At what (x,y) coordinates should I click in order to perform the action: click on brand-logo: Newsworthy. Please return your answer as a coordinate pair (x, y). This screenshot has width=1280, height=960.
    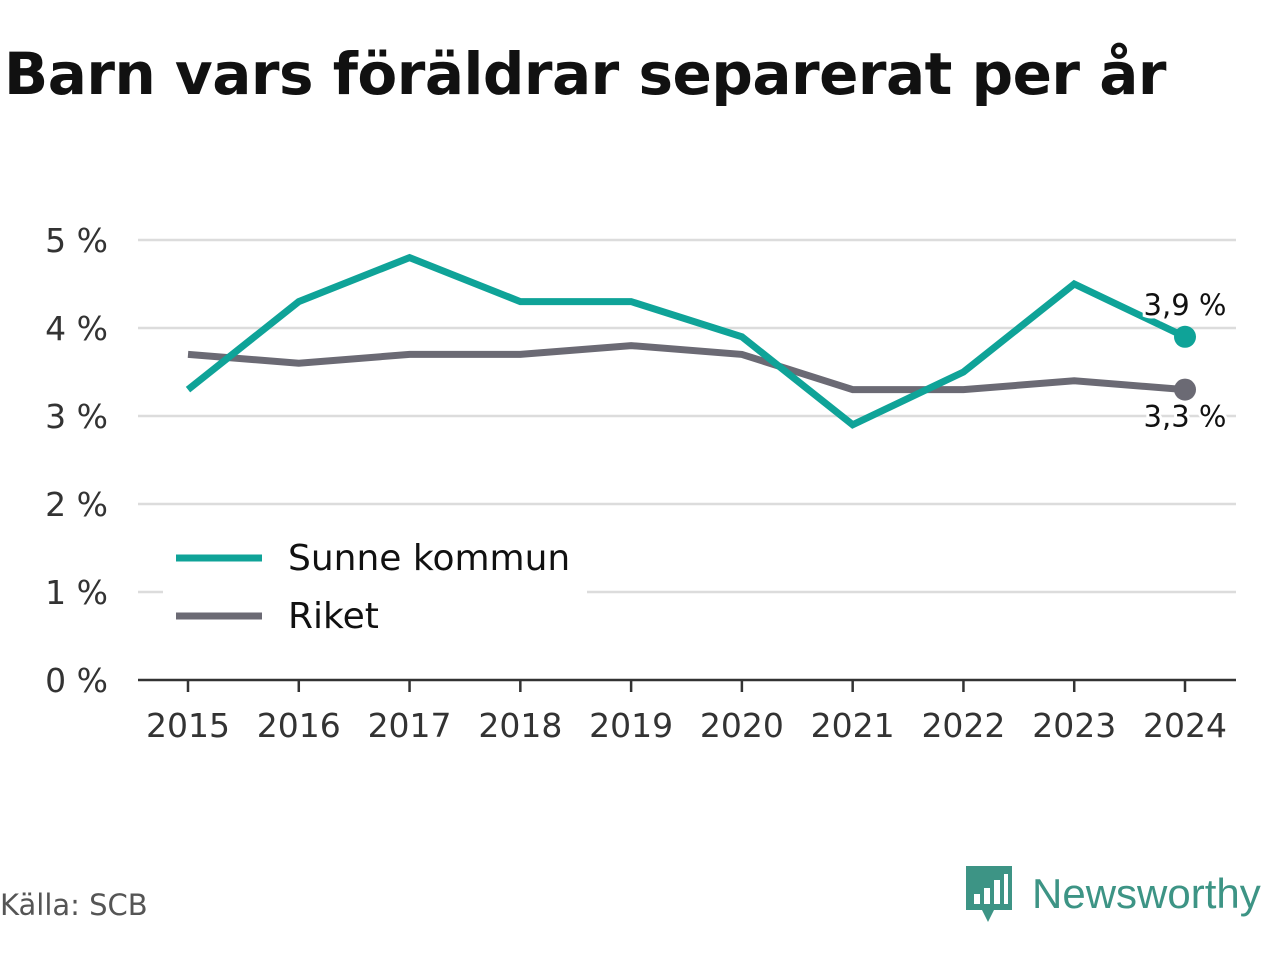
    Looking at the image, I should click on (1112, 894).